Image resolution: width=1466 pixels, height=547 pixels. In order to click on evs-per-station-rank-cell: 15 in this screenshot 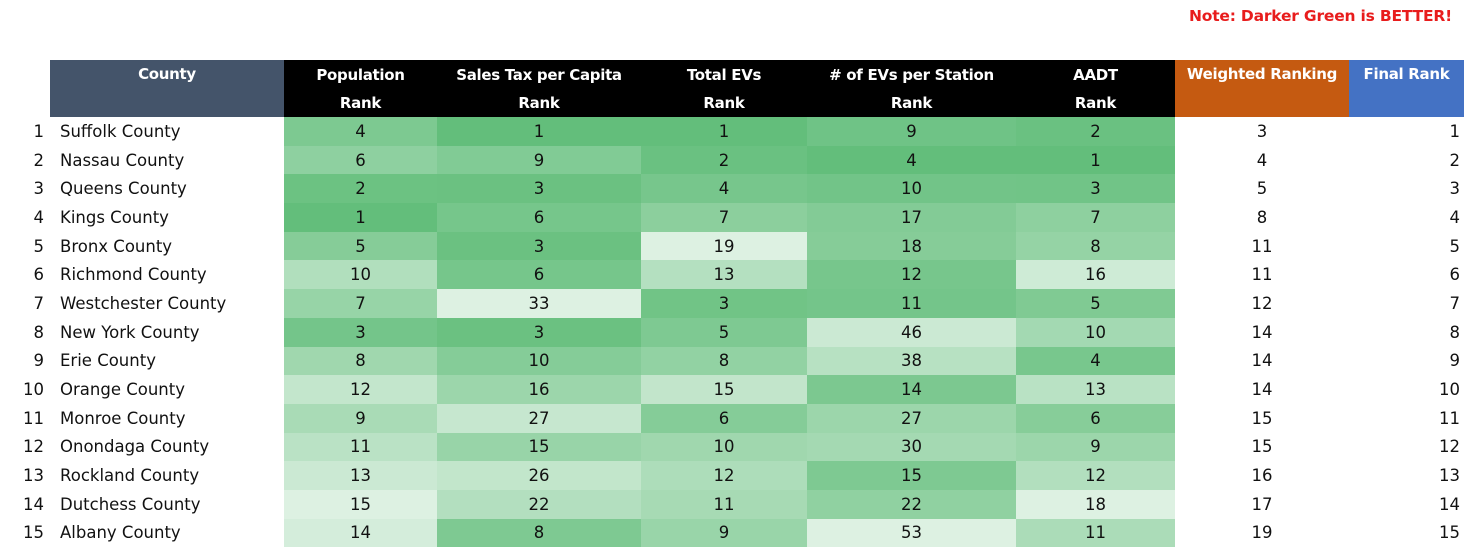, I will do `click(911, 475)`.